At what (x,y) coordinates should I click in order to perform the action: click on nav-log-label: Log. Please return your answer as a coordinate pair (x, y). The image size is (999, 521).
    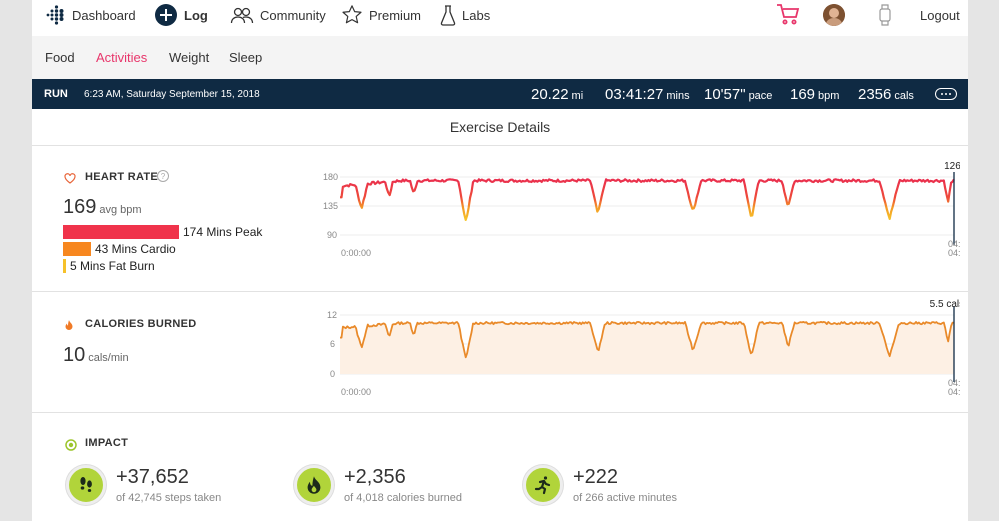
    Looking at the image, I should click on (196, 15).